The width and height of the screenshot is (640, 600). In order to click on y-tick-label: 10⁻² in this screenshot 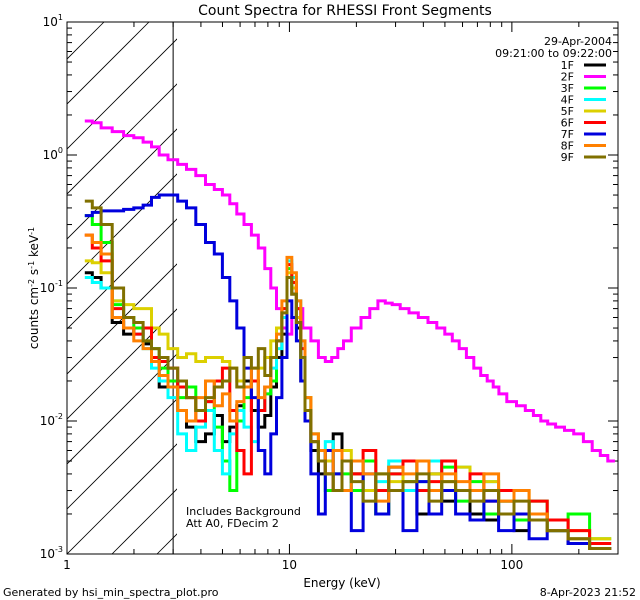, I will do `click(51, 420)`.